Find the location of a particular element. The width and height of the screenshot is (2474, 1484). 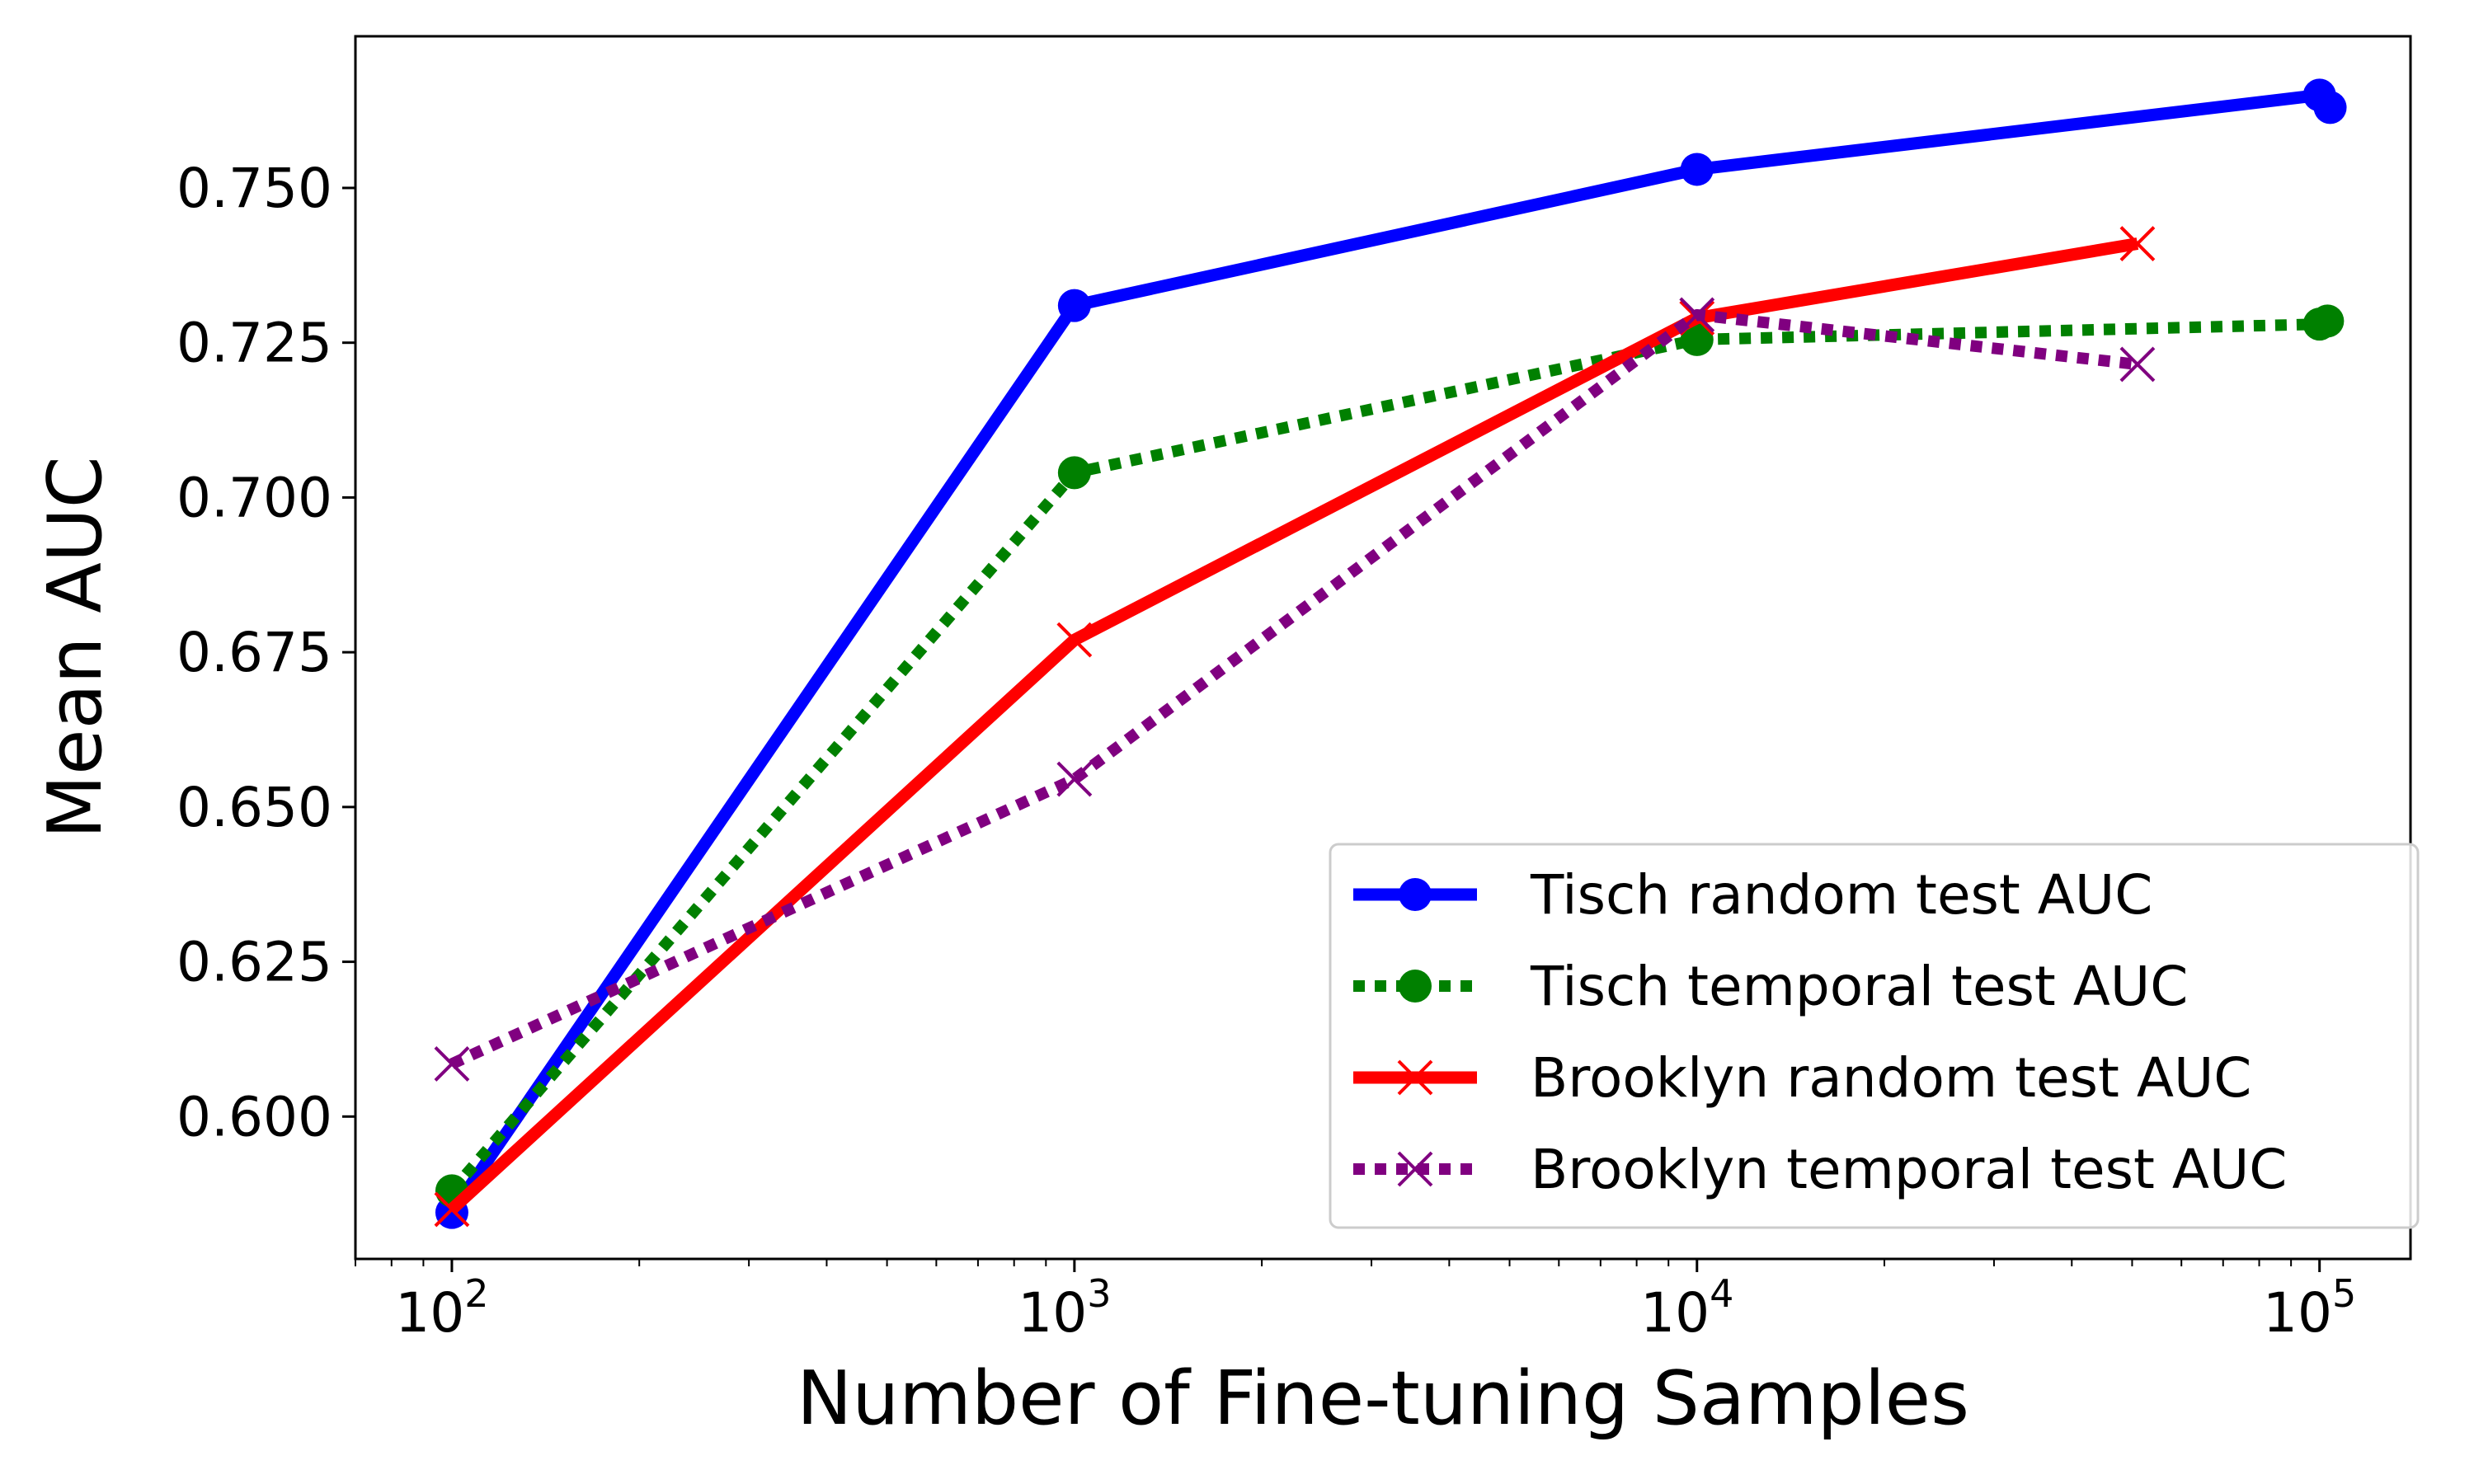

y-tick-label: 0.625 is located at coordinates (254, 963).